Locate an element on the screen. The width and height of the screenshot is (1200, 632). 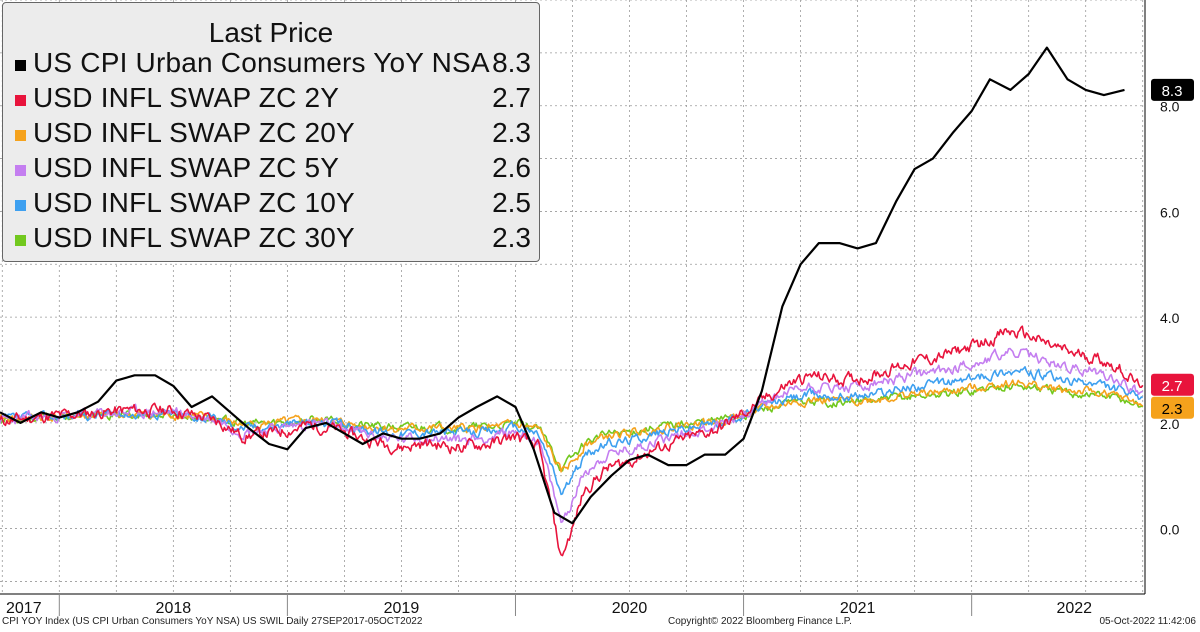
legend-value-swap-5y: 2.6 is located at coordinates (511, 167).